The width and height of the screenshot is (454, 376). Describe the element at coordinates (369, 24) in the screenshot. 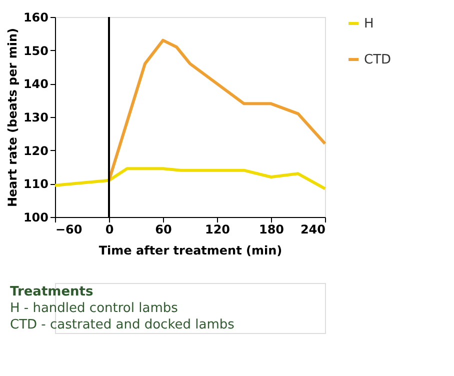

I see `legend-label: H` at that location.